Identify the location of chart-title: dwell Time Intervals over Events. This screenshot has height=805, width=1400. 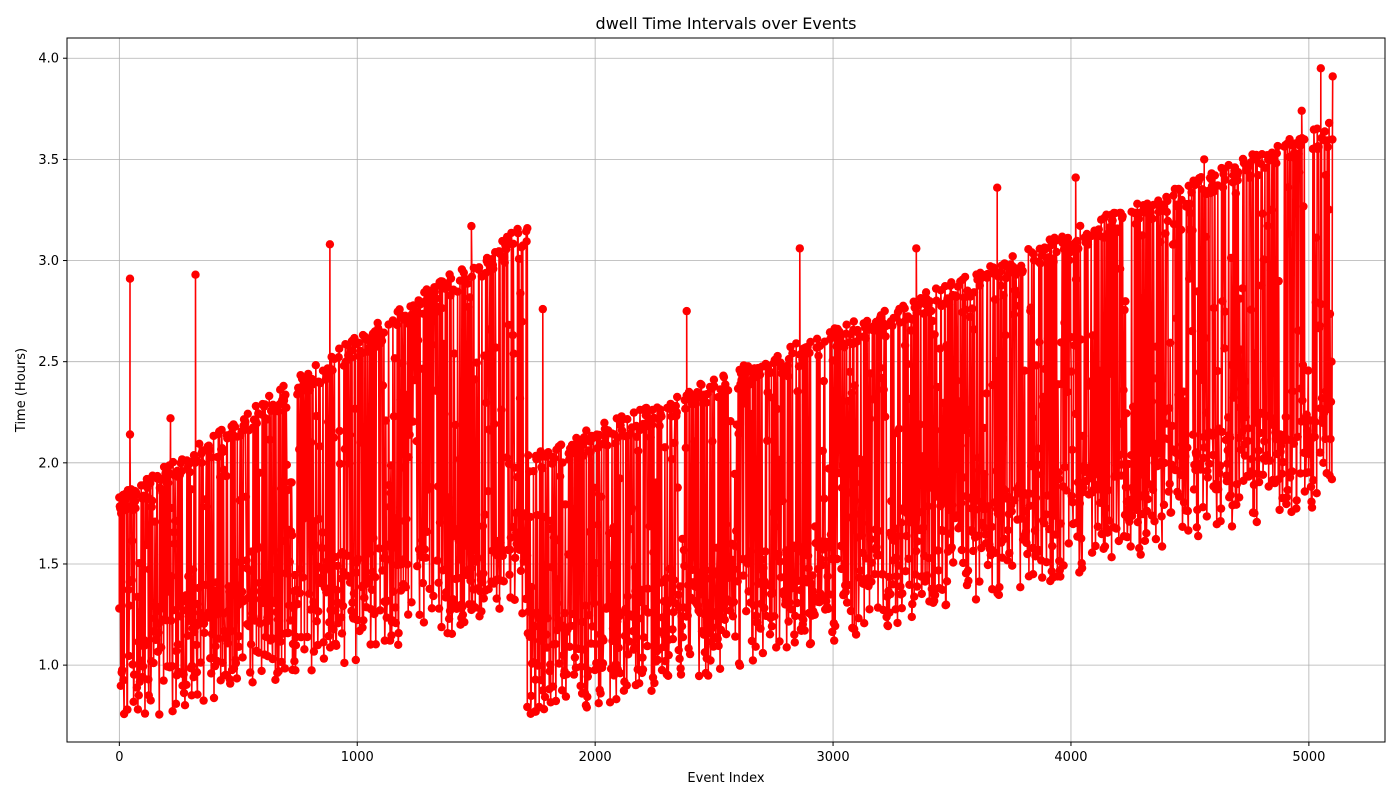
(726, 23).